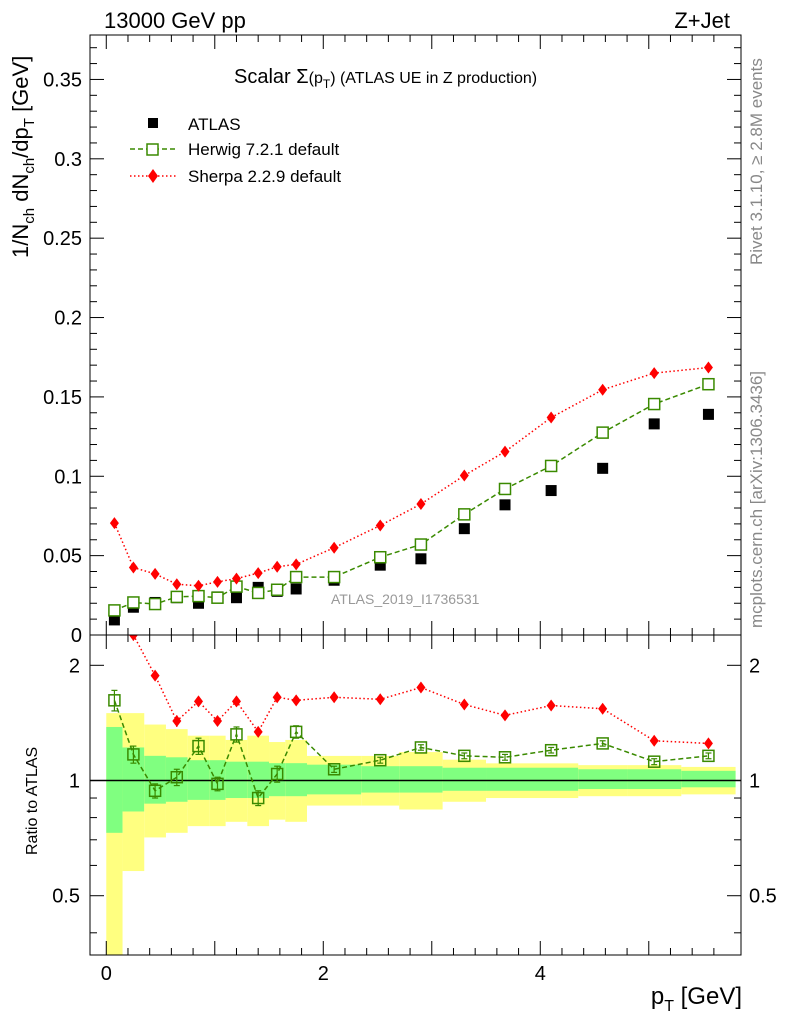 The height and width of the screenshot is (1024, 786). What do you see at coordinates (702, 20) in the screenshot?
I see `process-label: Z+Jet` at bounding box center [702, 20].